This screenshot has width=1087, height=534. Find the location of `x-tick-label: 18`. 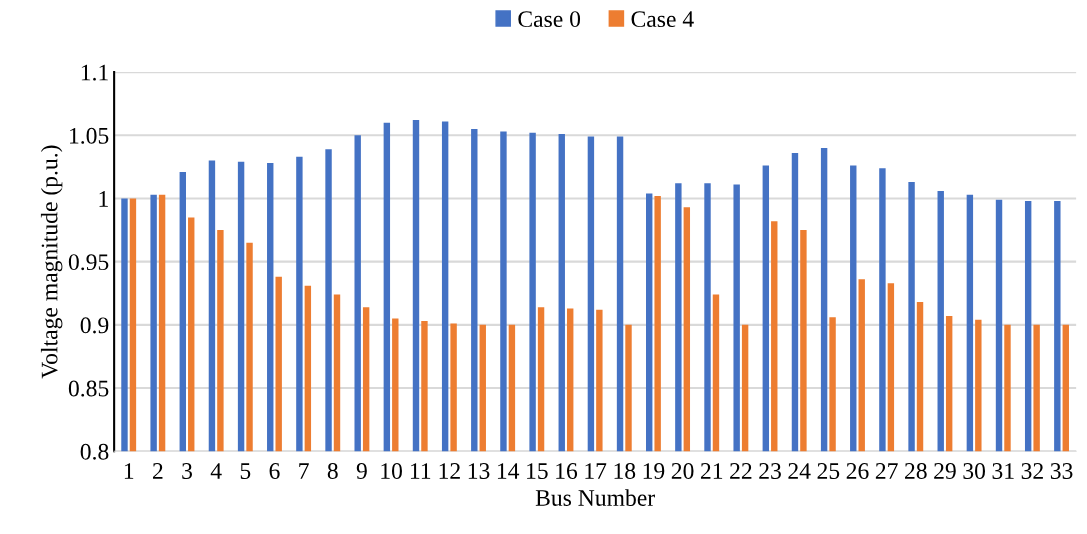

x-tick-label: 18 is located at coordinates (625, 471).